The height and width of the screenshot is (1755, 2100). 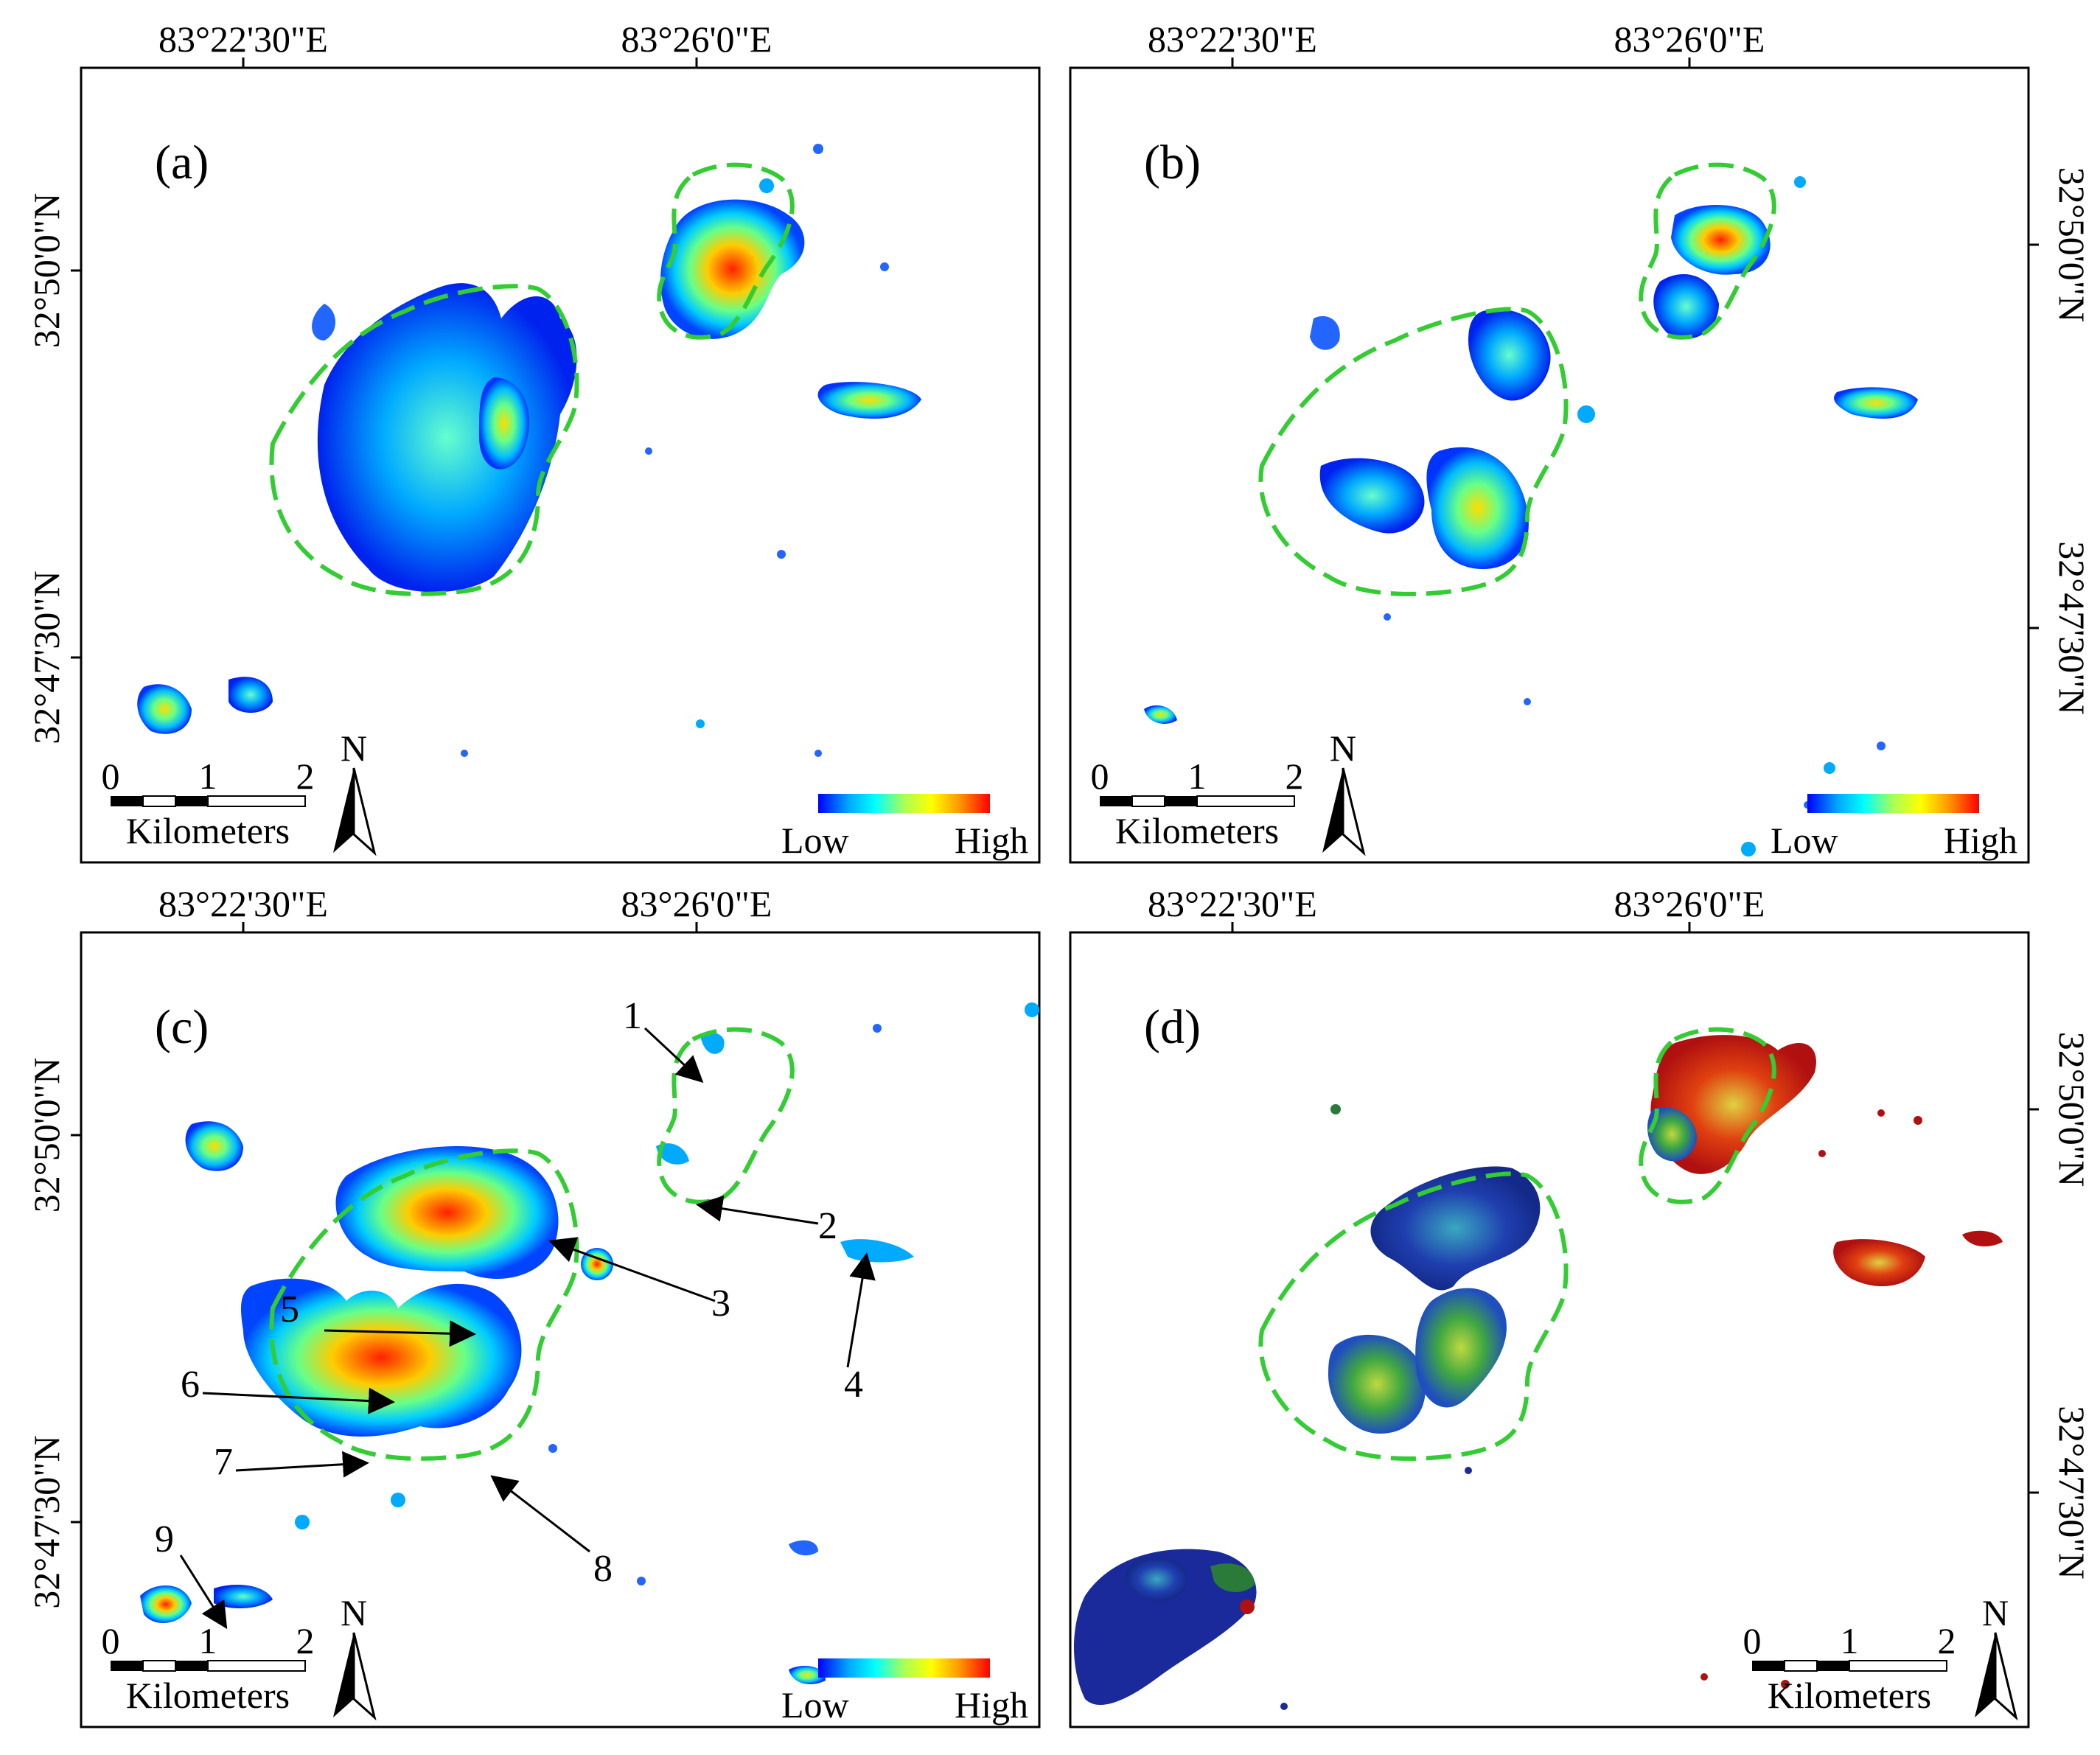 I want to click on callout-label: 9, so click(x=164, y=1539).